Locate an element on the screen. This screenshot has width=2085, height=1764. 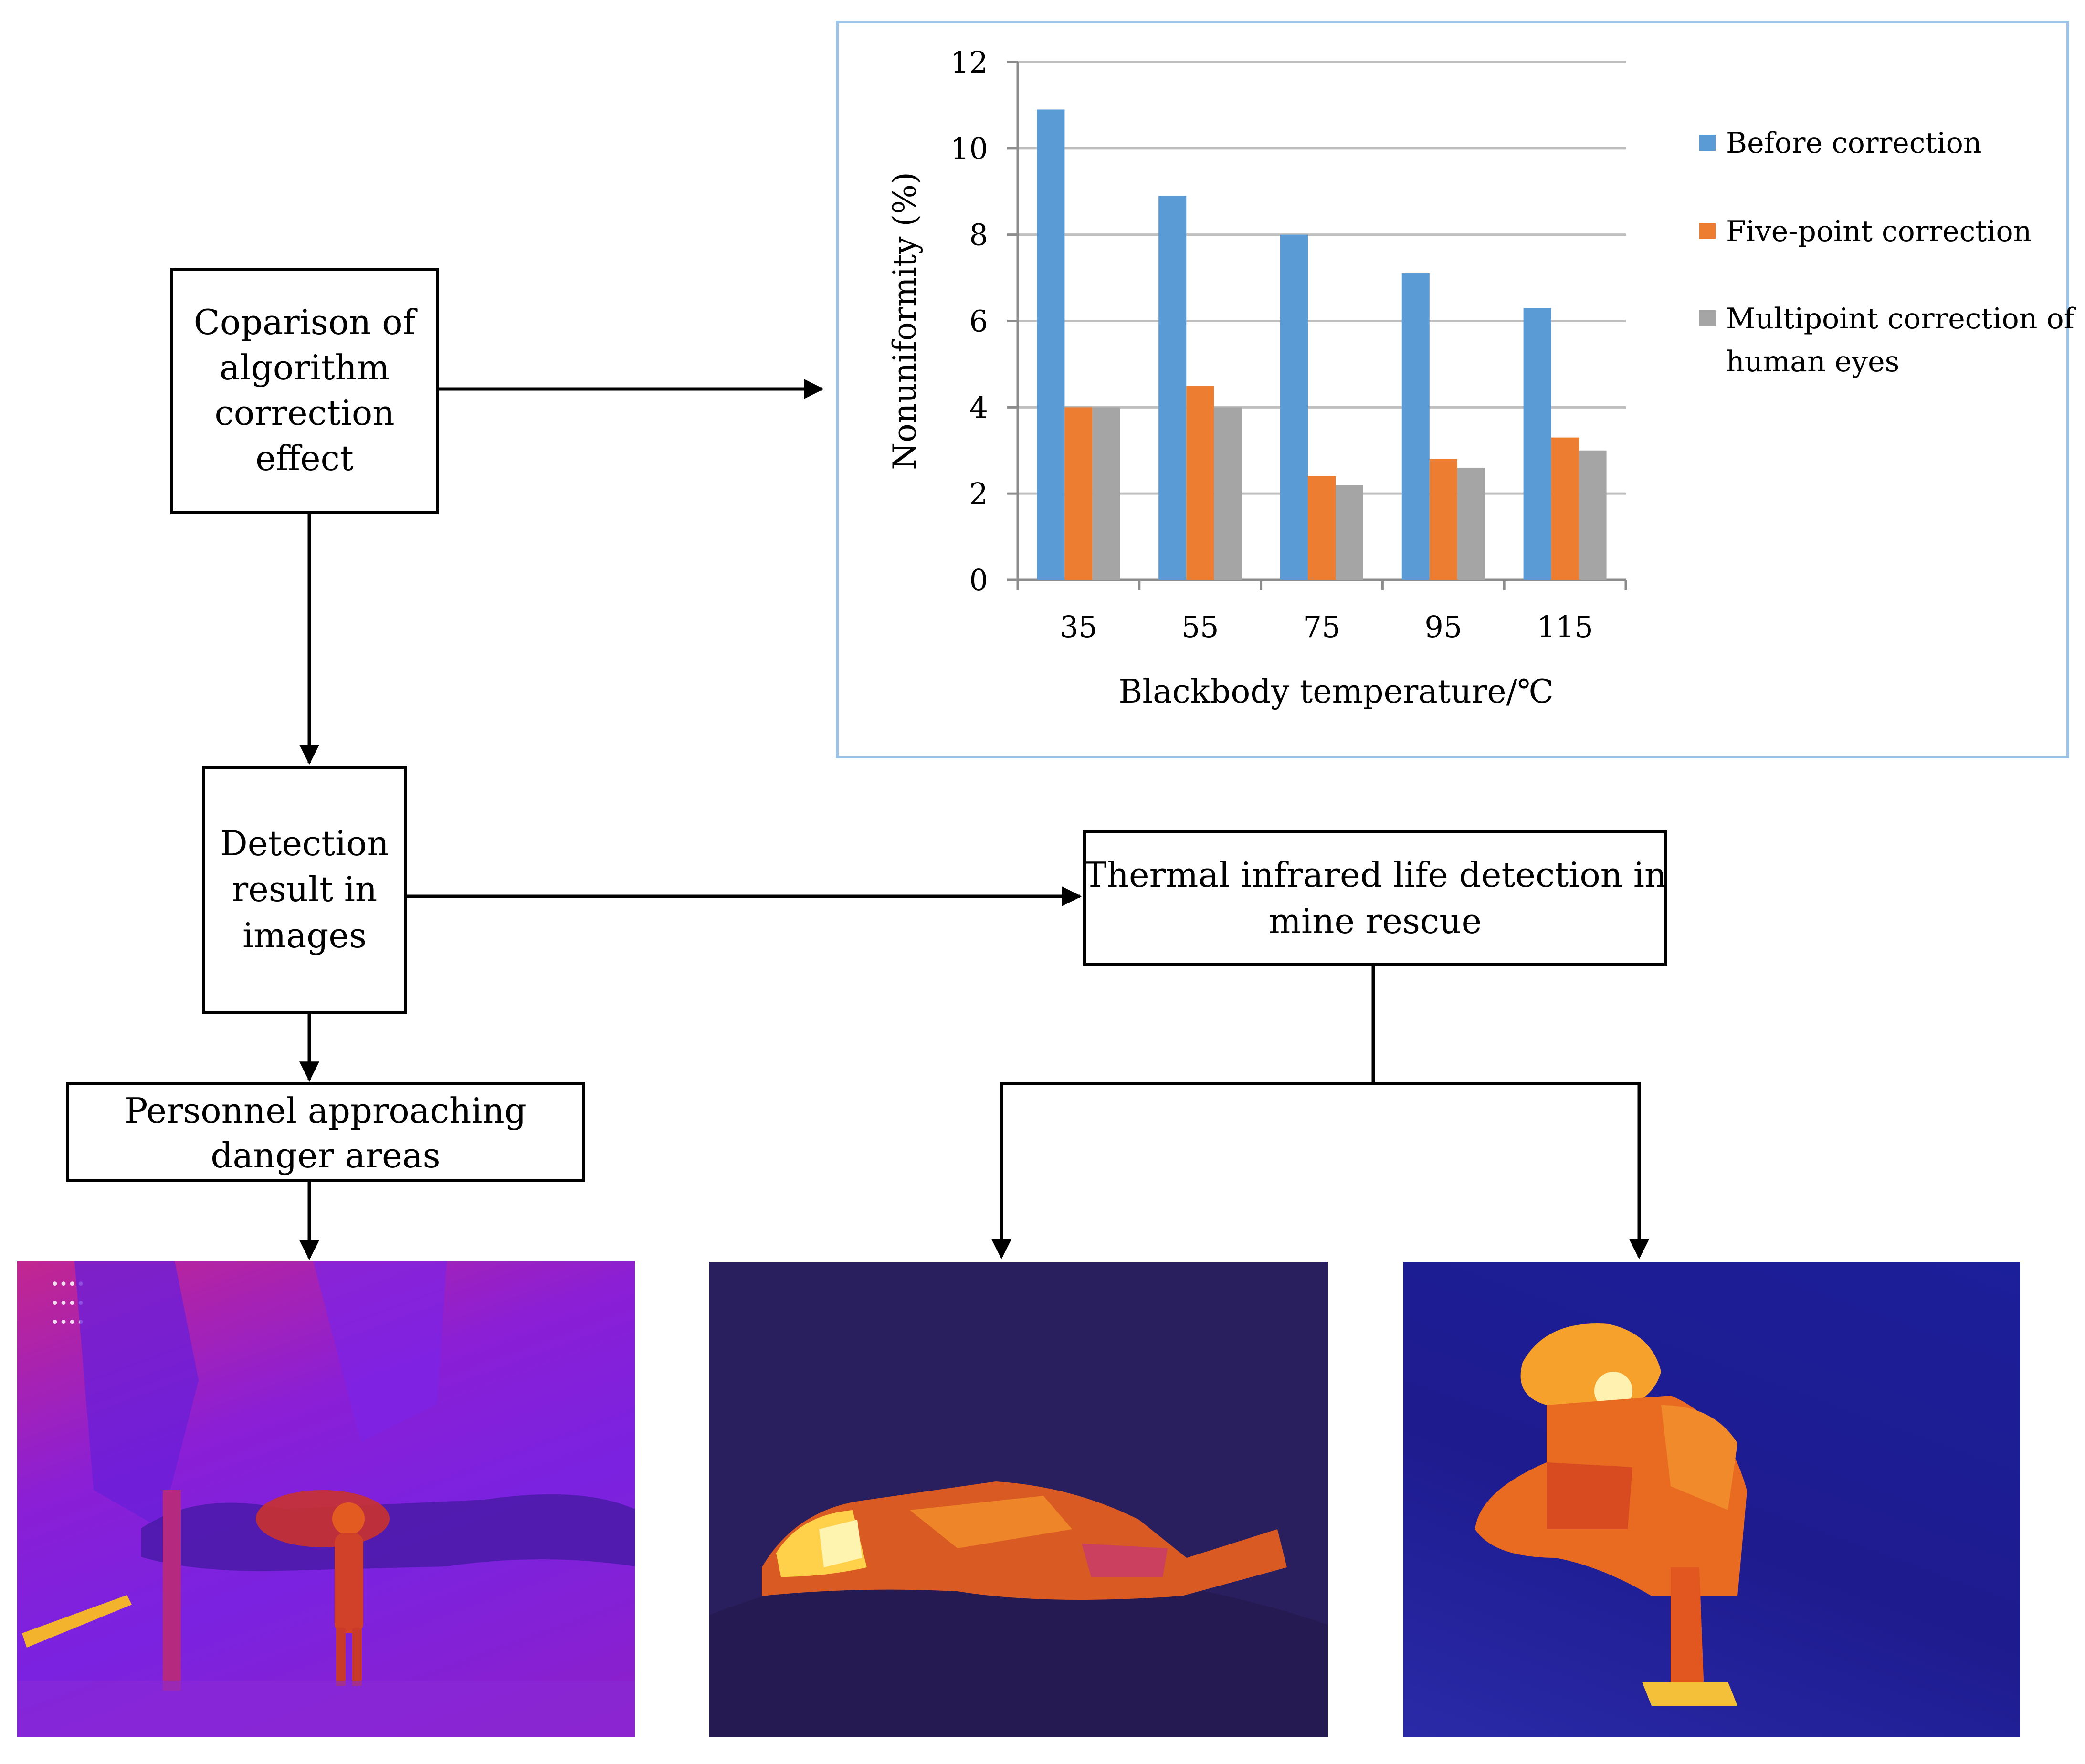
thermal-line-2: mine rescue is located at coordinates (1376, 921).